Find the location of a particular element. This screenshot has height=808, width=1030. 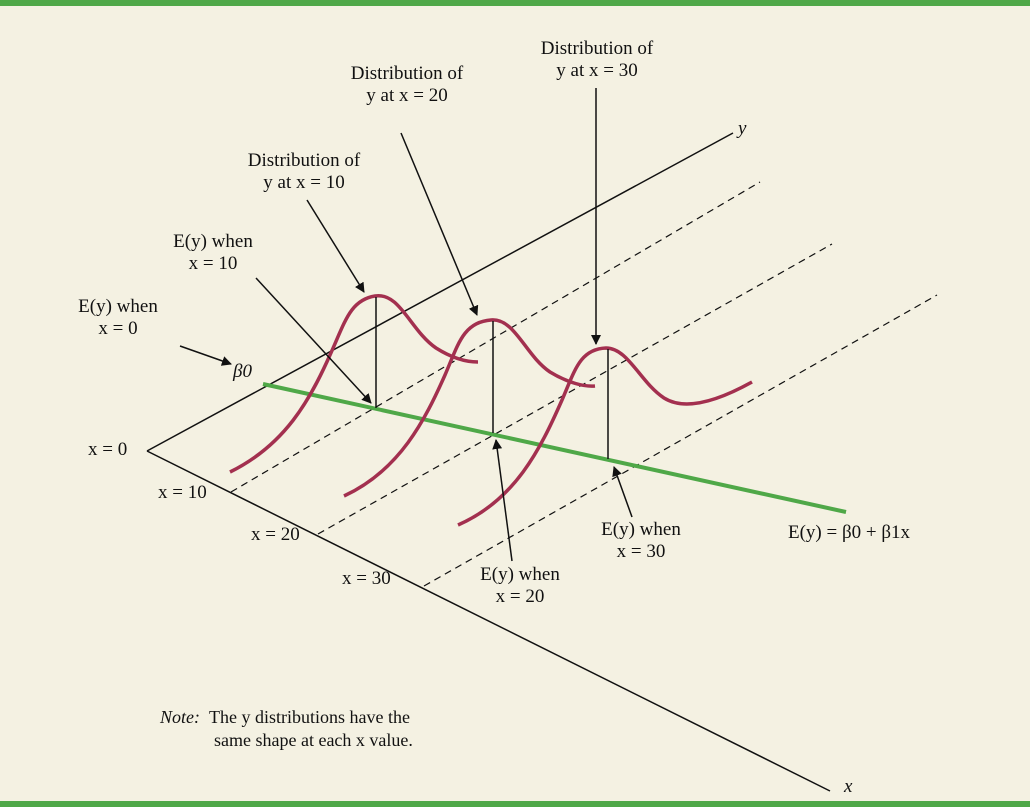

label-regression-equation: E(y) = β0 + β1x is located at coordinates (849, 532).